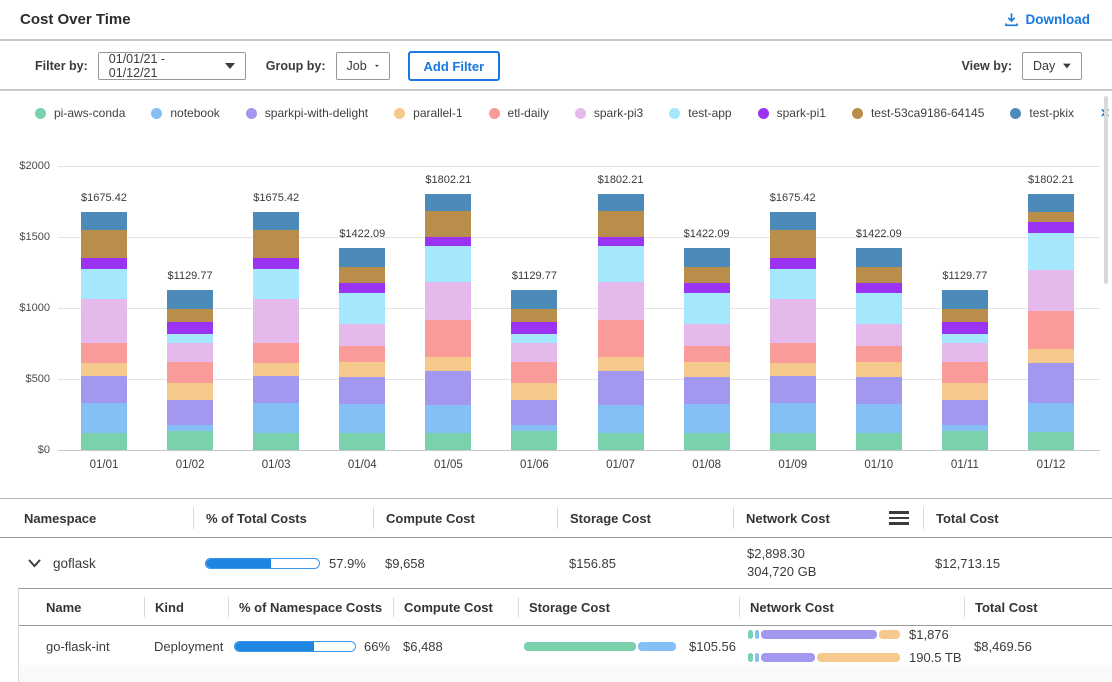 This screenshot has height=682, width=1112. What do you see at coordinates (964, 465) in the screenshot?
I see `x-axis-tick: 01/11` at bounding box center [964, 465].